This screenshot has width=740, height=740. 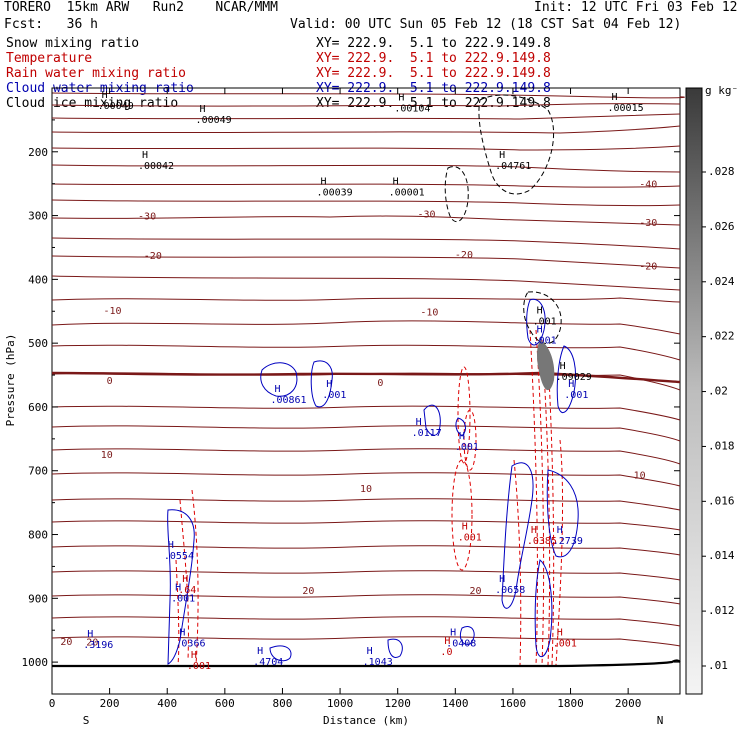 I want to click on x-tick-label: 1200, so click(x=397, y=703).